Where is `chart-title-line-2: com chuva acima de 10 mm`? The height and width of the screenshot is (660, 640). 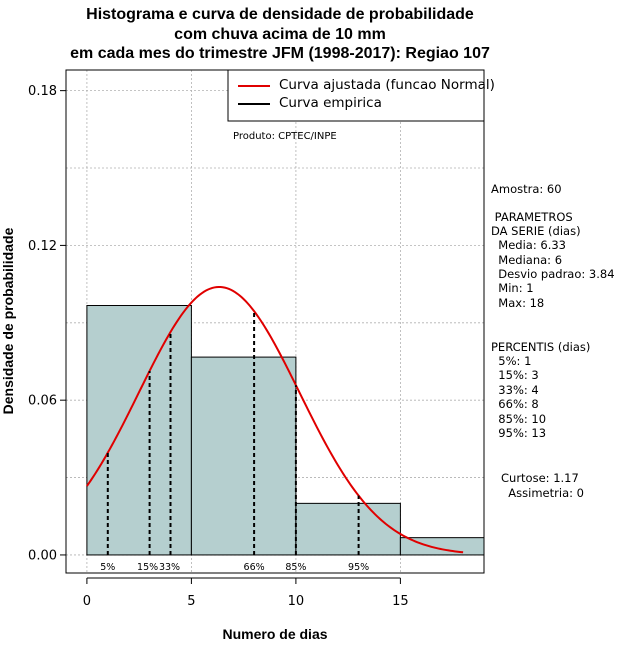 chart-title-line-2: com chuva acima de 10 mm is located at coordinates (280, 34).